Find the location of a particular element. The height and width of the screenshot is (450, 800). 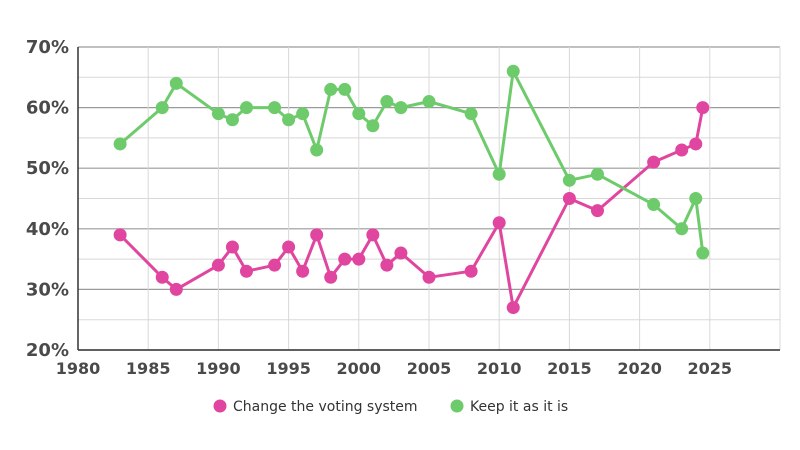

y-tick-label: 50% is located at coordinates (47, 168).